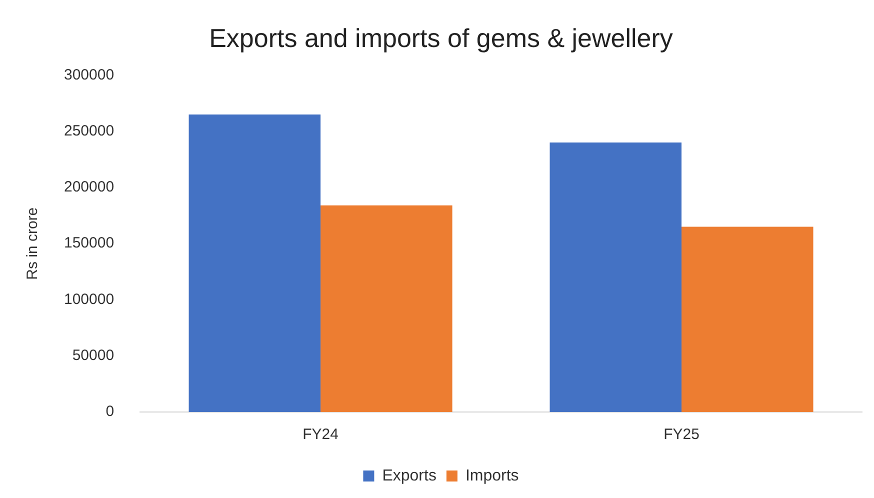  I want to click on y-tick-label: 0, so click(110, 411).